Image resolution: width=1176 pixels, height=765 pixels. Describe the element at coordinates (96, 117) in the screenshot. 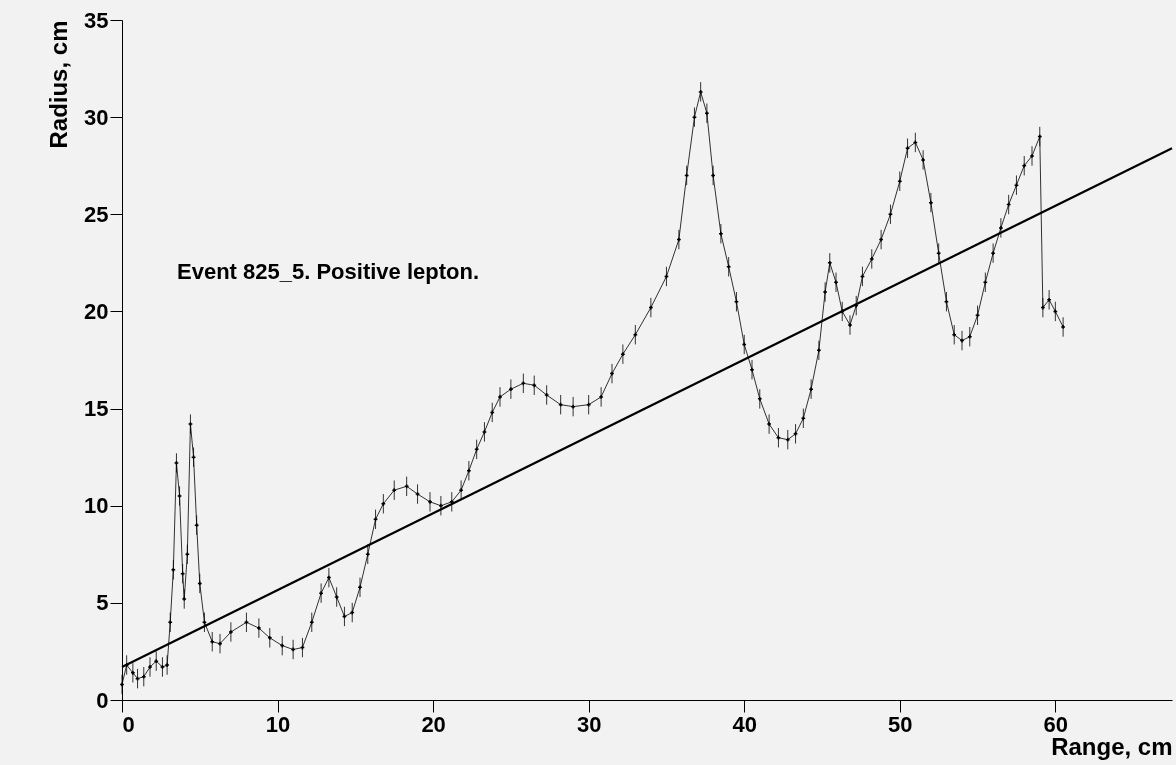

I see `y-tick-label: 30` at that location.